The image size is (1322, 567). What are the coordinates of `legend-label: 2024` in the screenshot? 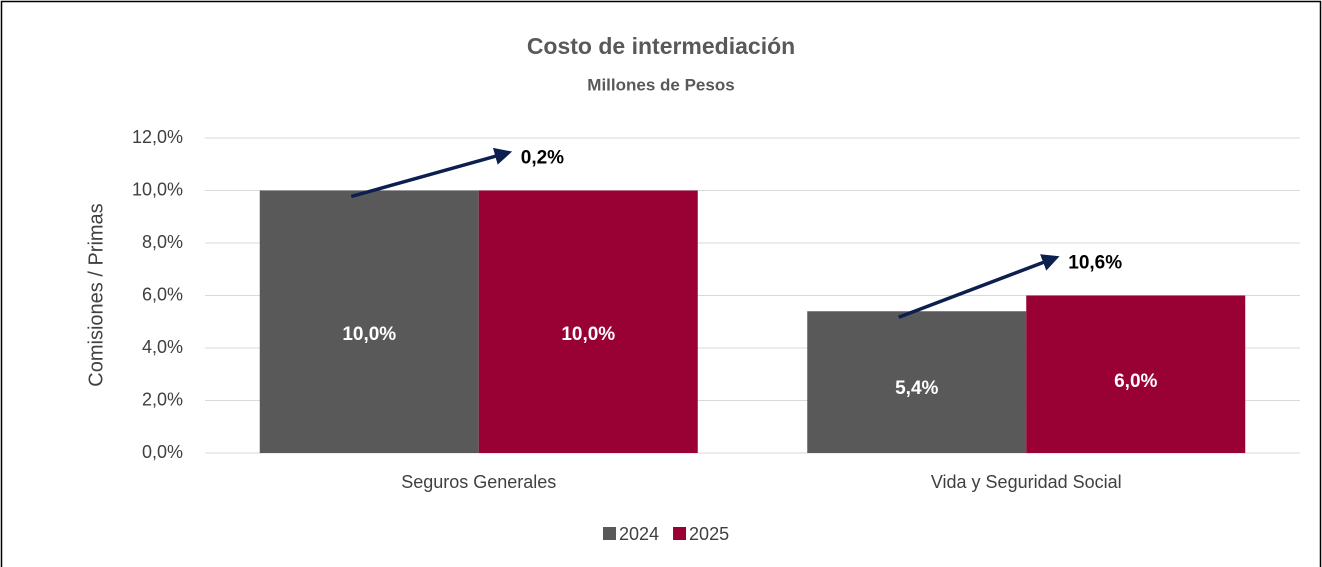 It's located at (639, 534).